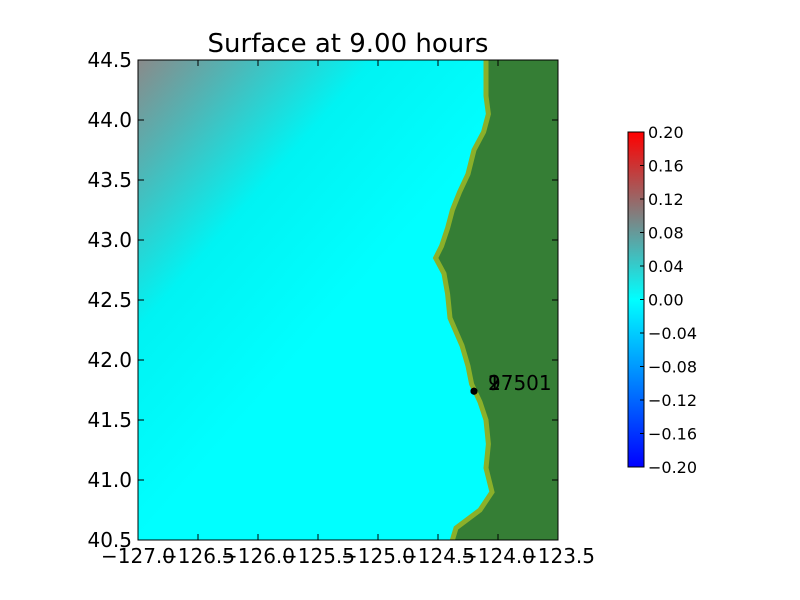 This screenshot has height=600, width=800. Describe the element at coordinates (672, 367) in the screenshot. I see `colorbar-tick-label: −0.08` at that location.